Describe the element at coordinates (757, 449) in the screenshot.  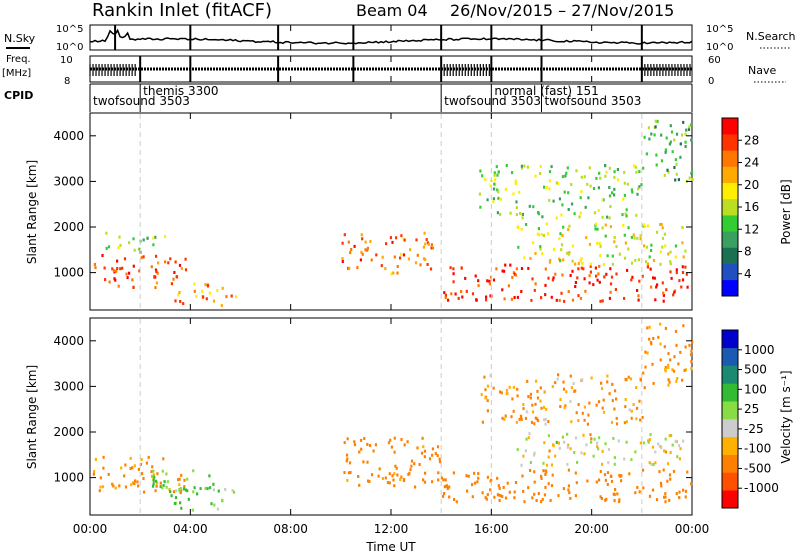
I see `colorbar-tick-label: -100` at that location.